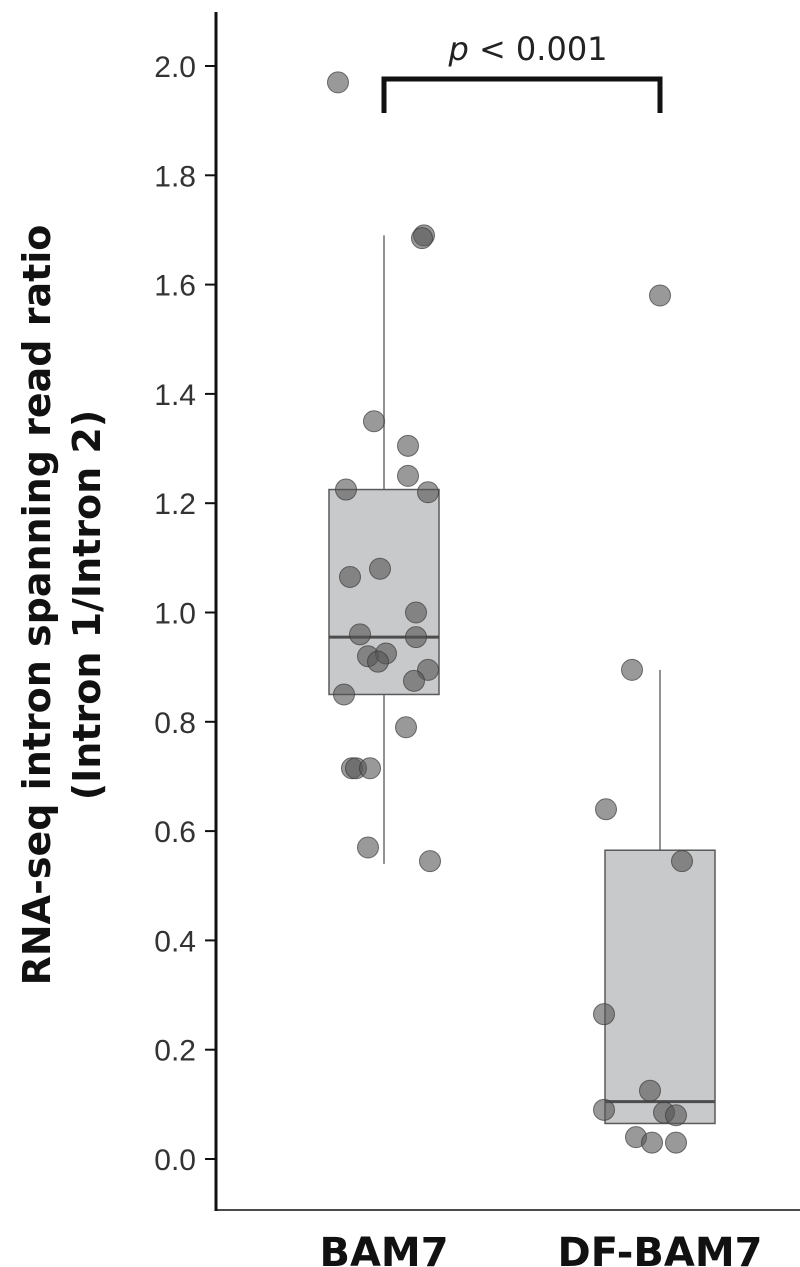 The width and height of the screenshot is (800, 1267). I want to click on y-axis-title-line1: RNA-seq intron spanning read ratio, so click(37, 605).